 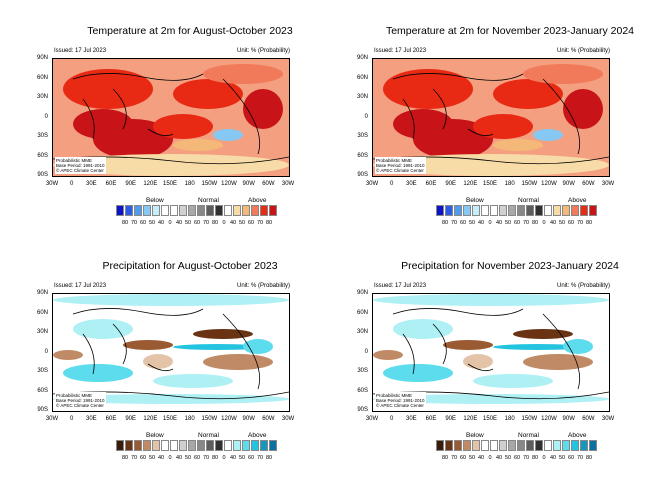 I want to click on colorbar-header: Above, so click(x=577, y=200).